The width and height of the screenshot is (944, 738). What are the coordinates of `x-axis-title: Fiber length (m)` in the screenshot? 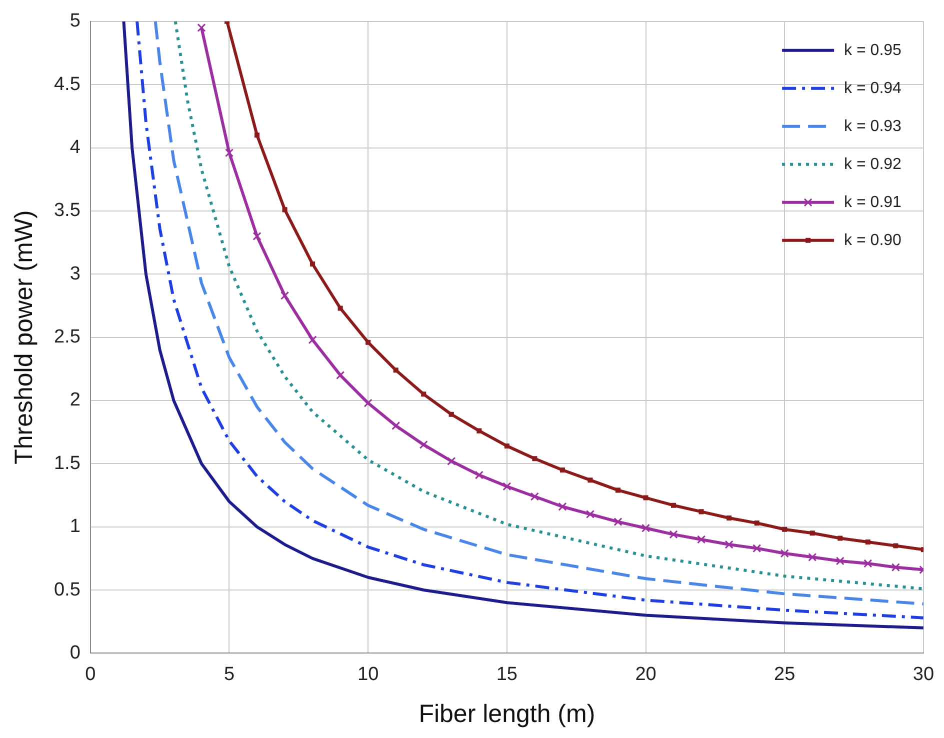 It's located at (507, 714).